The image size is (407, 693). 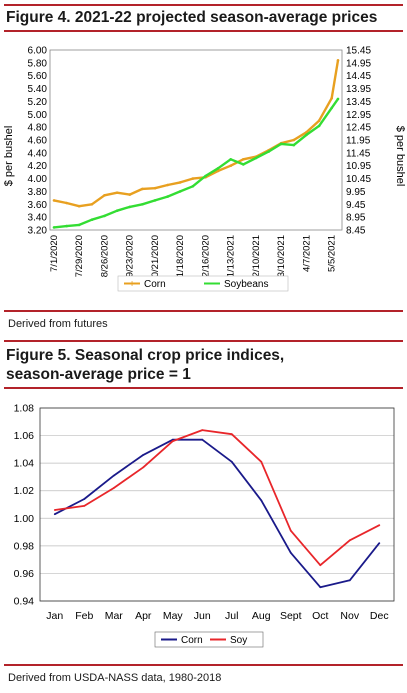 What do you see at coordinates (115, 678) in the screenshot?
I see `figure5-source: Derived from USDA-NASS data, 1980-2018` at bounding box center [115, 678].